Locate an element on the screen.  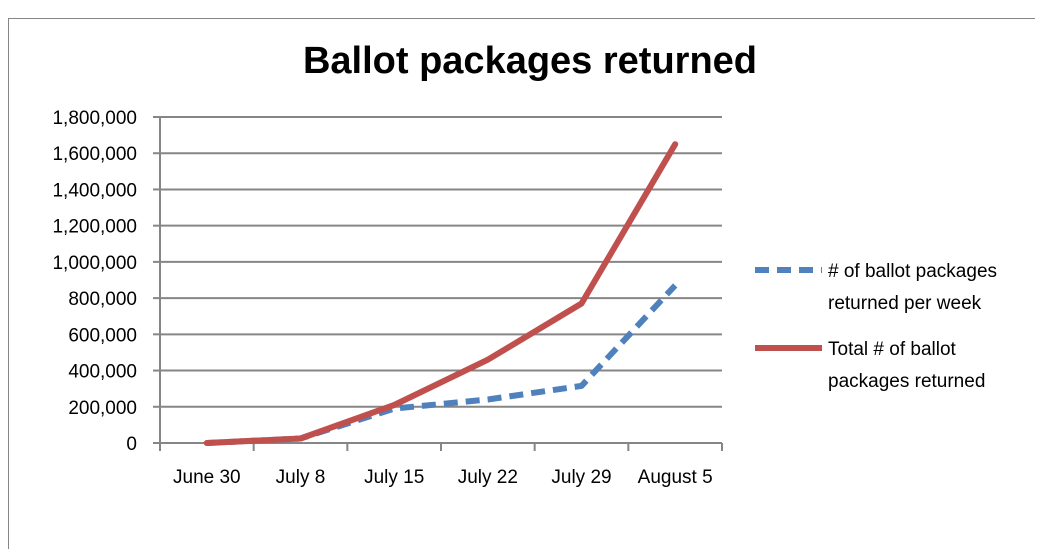
x-tick-label: July 15 is located at coordinates (394, 477).